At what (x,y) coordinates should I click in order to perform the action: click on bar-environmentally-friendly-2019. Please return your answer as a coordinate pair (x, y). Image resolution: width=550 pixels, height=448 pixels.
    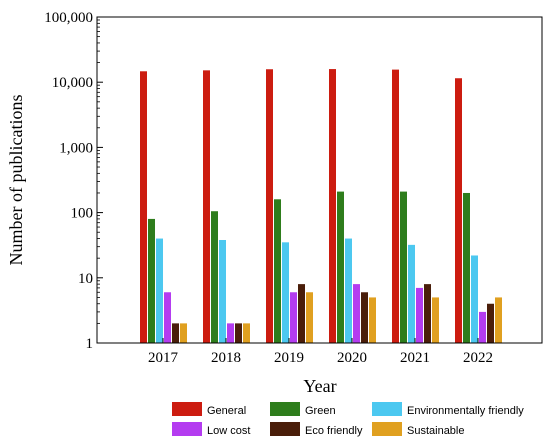
    Looking at the image, I should click on (285, 292).